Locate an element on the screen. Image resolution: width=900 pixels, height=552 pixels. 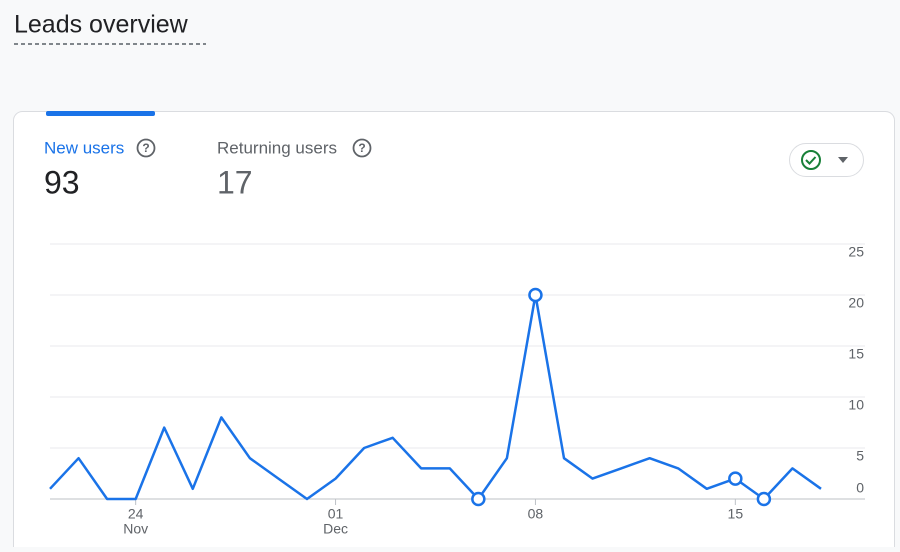
x-tick-label: 01 is located at coordinates (336, 514).